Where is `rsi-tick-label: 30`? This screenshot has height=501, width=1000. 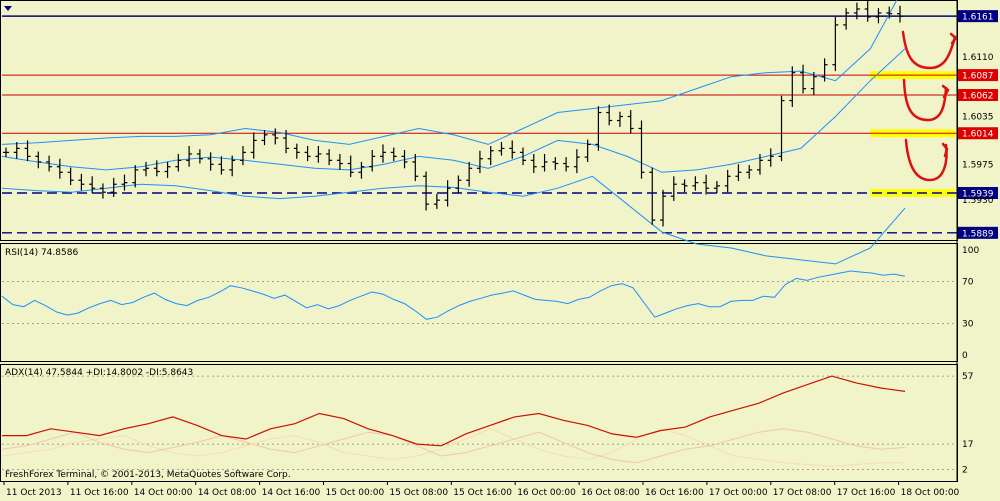 rsi-tick-label: 30 is located at coordinates (968, 325).